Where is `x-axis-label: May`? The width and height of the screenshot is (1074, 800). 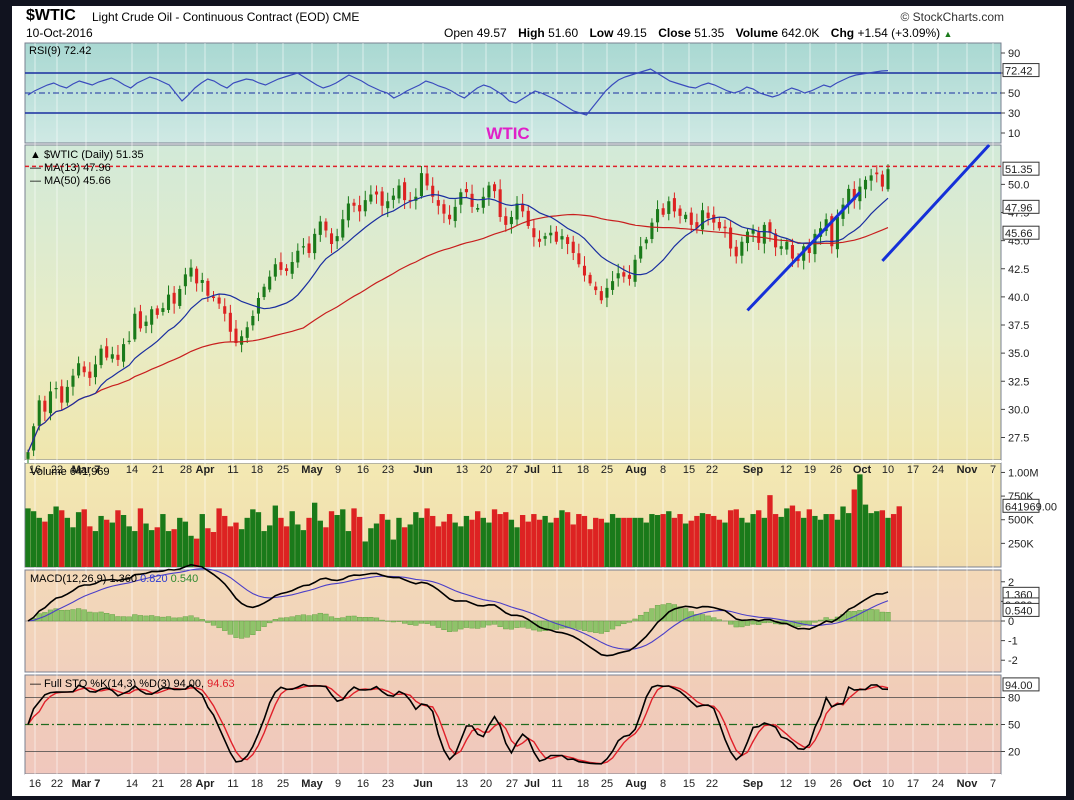
x-axis-label: May is located at coordinates (312, 470).